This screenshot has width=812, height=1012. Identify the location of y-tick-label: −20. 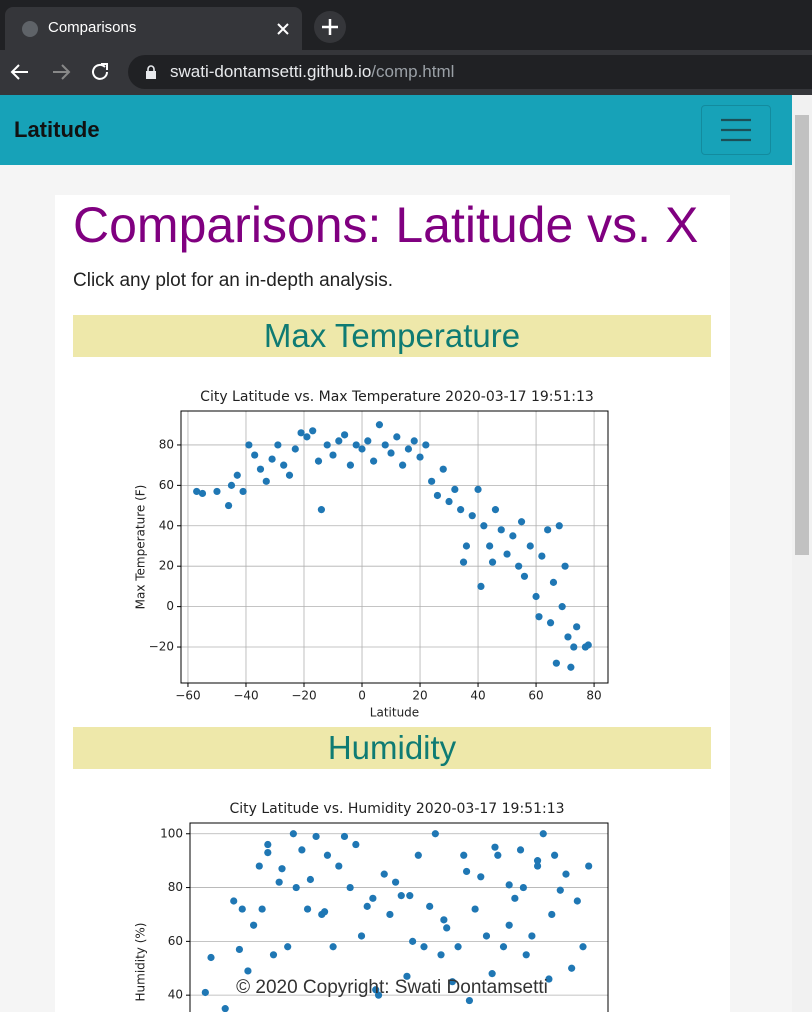
(161, 647).